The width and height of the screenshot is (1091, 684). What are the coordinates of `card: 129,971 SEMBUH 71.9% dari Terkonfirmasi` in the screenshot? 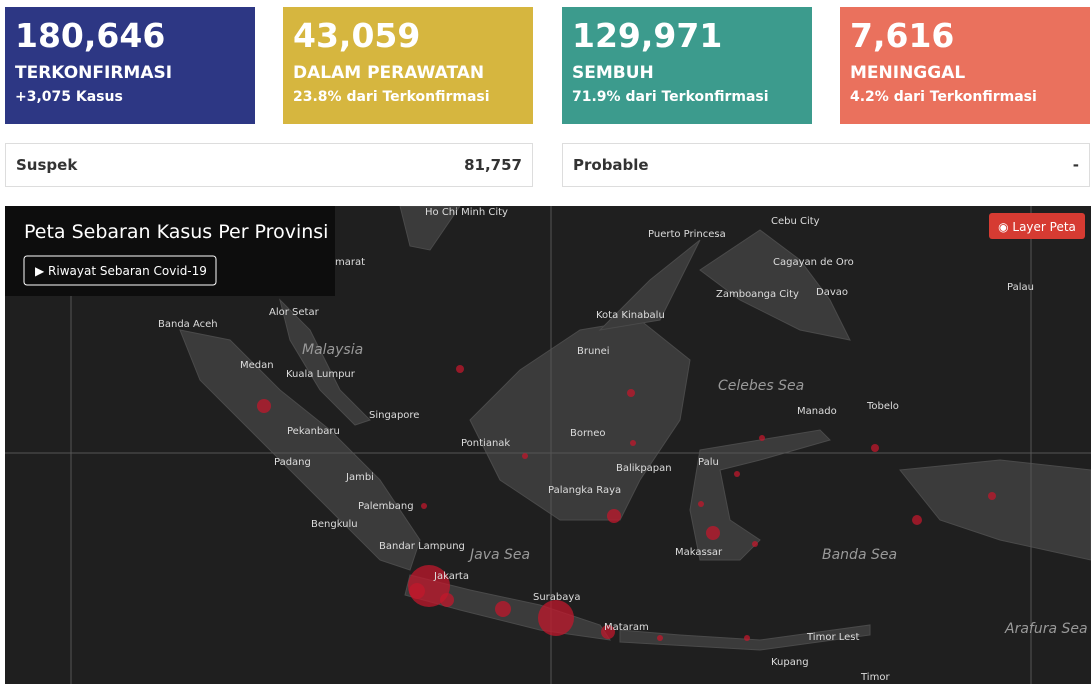 It's located at (687, 65).